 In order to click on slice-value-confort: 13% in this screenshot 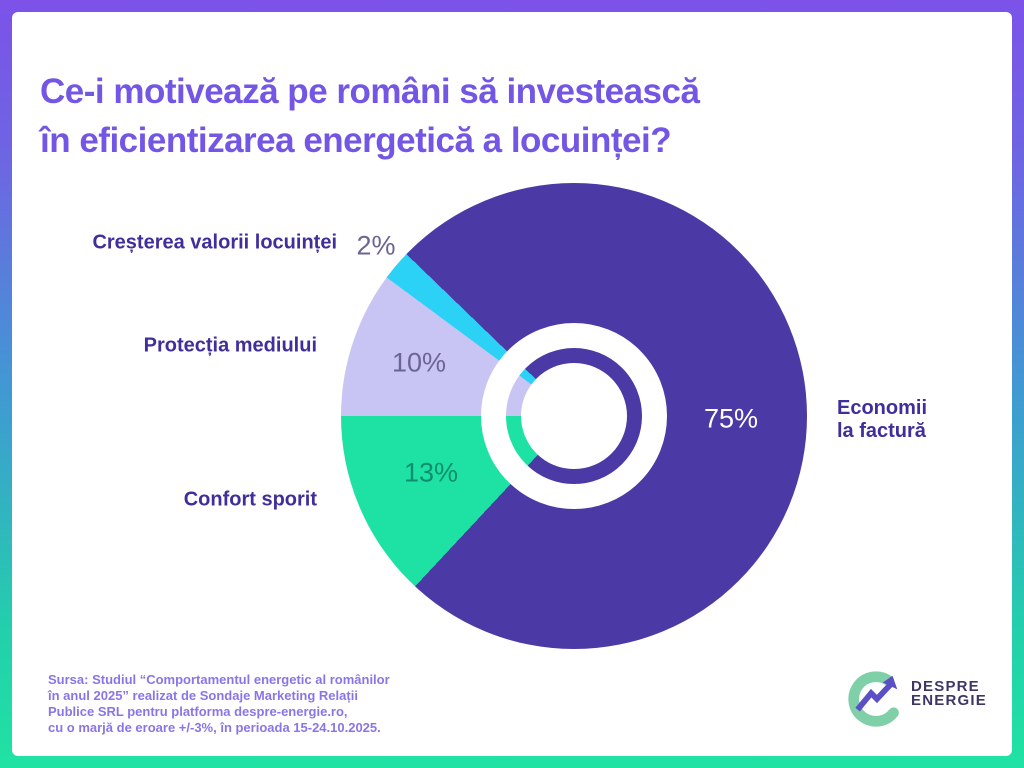, I will do `click(431, 472)`.